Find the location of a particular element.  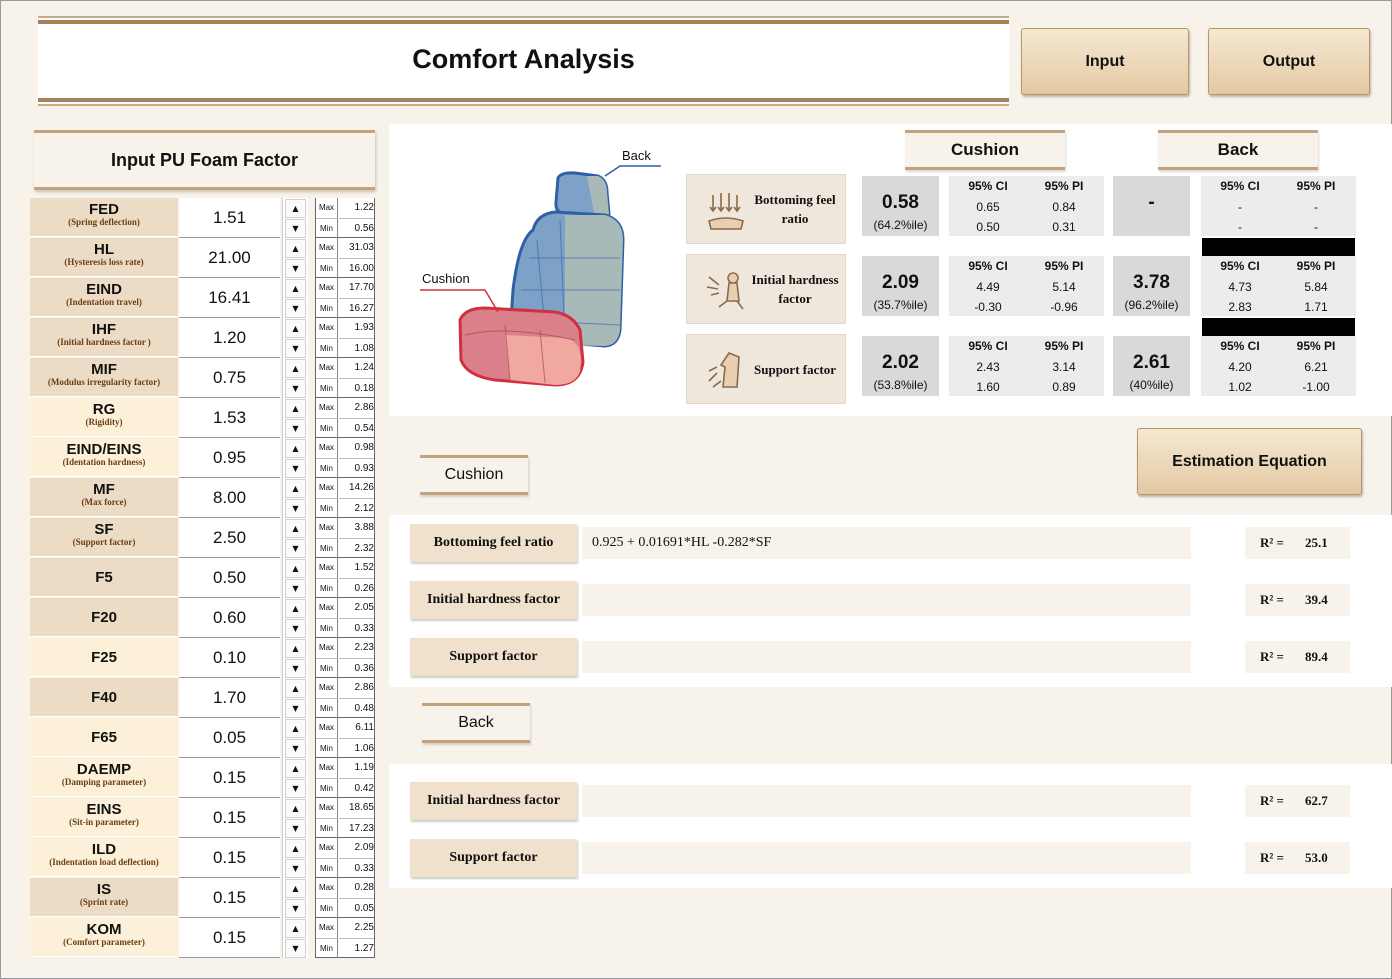

factor-value-input: 1.20 is located at coordinates (229, 338).